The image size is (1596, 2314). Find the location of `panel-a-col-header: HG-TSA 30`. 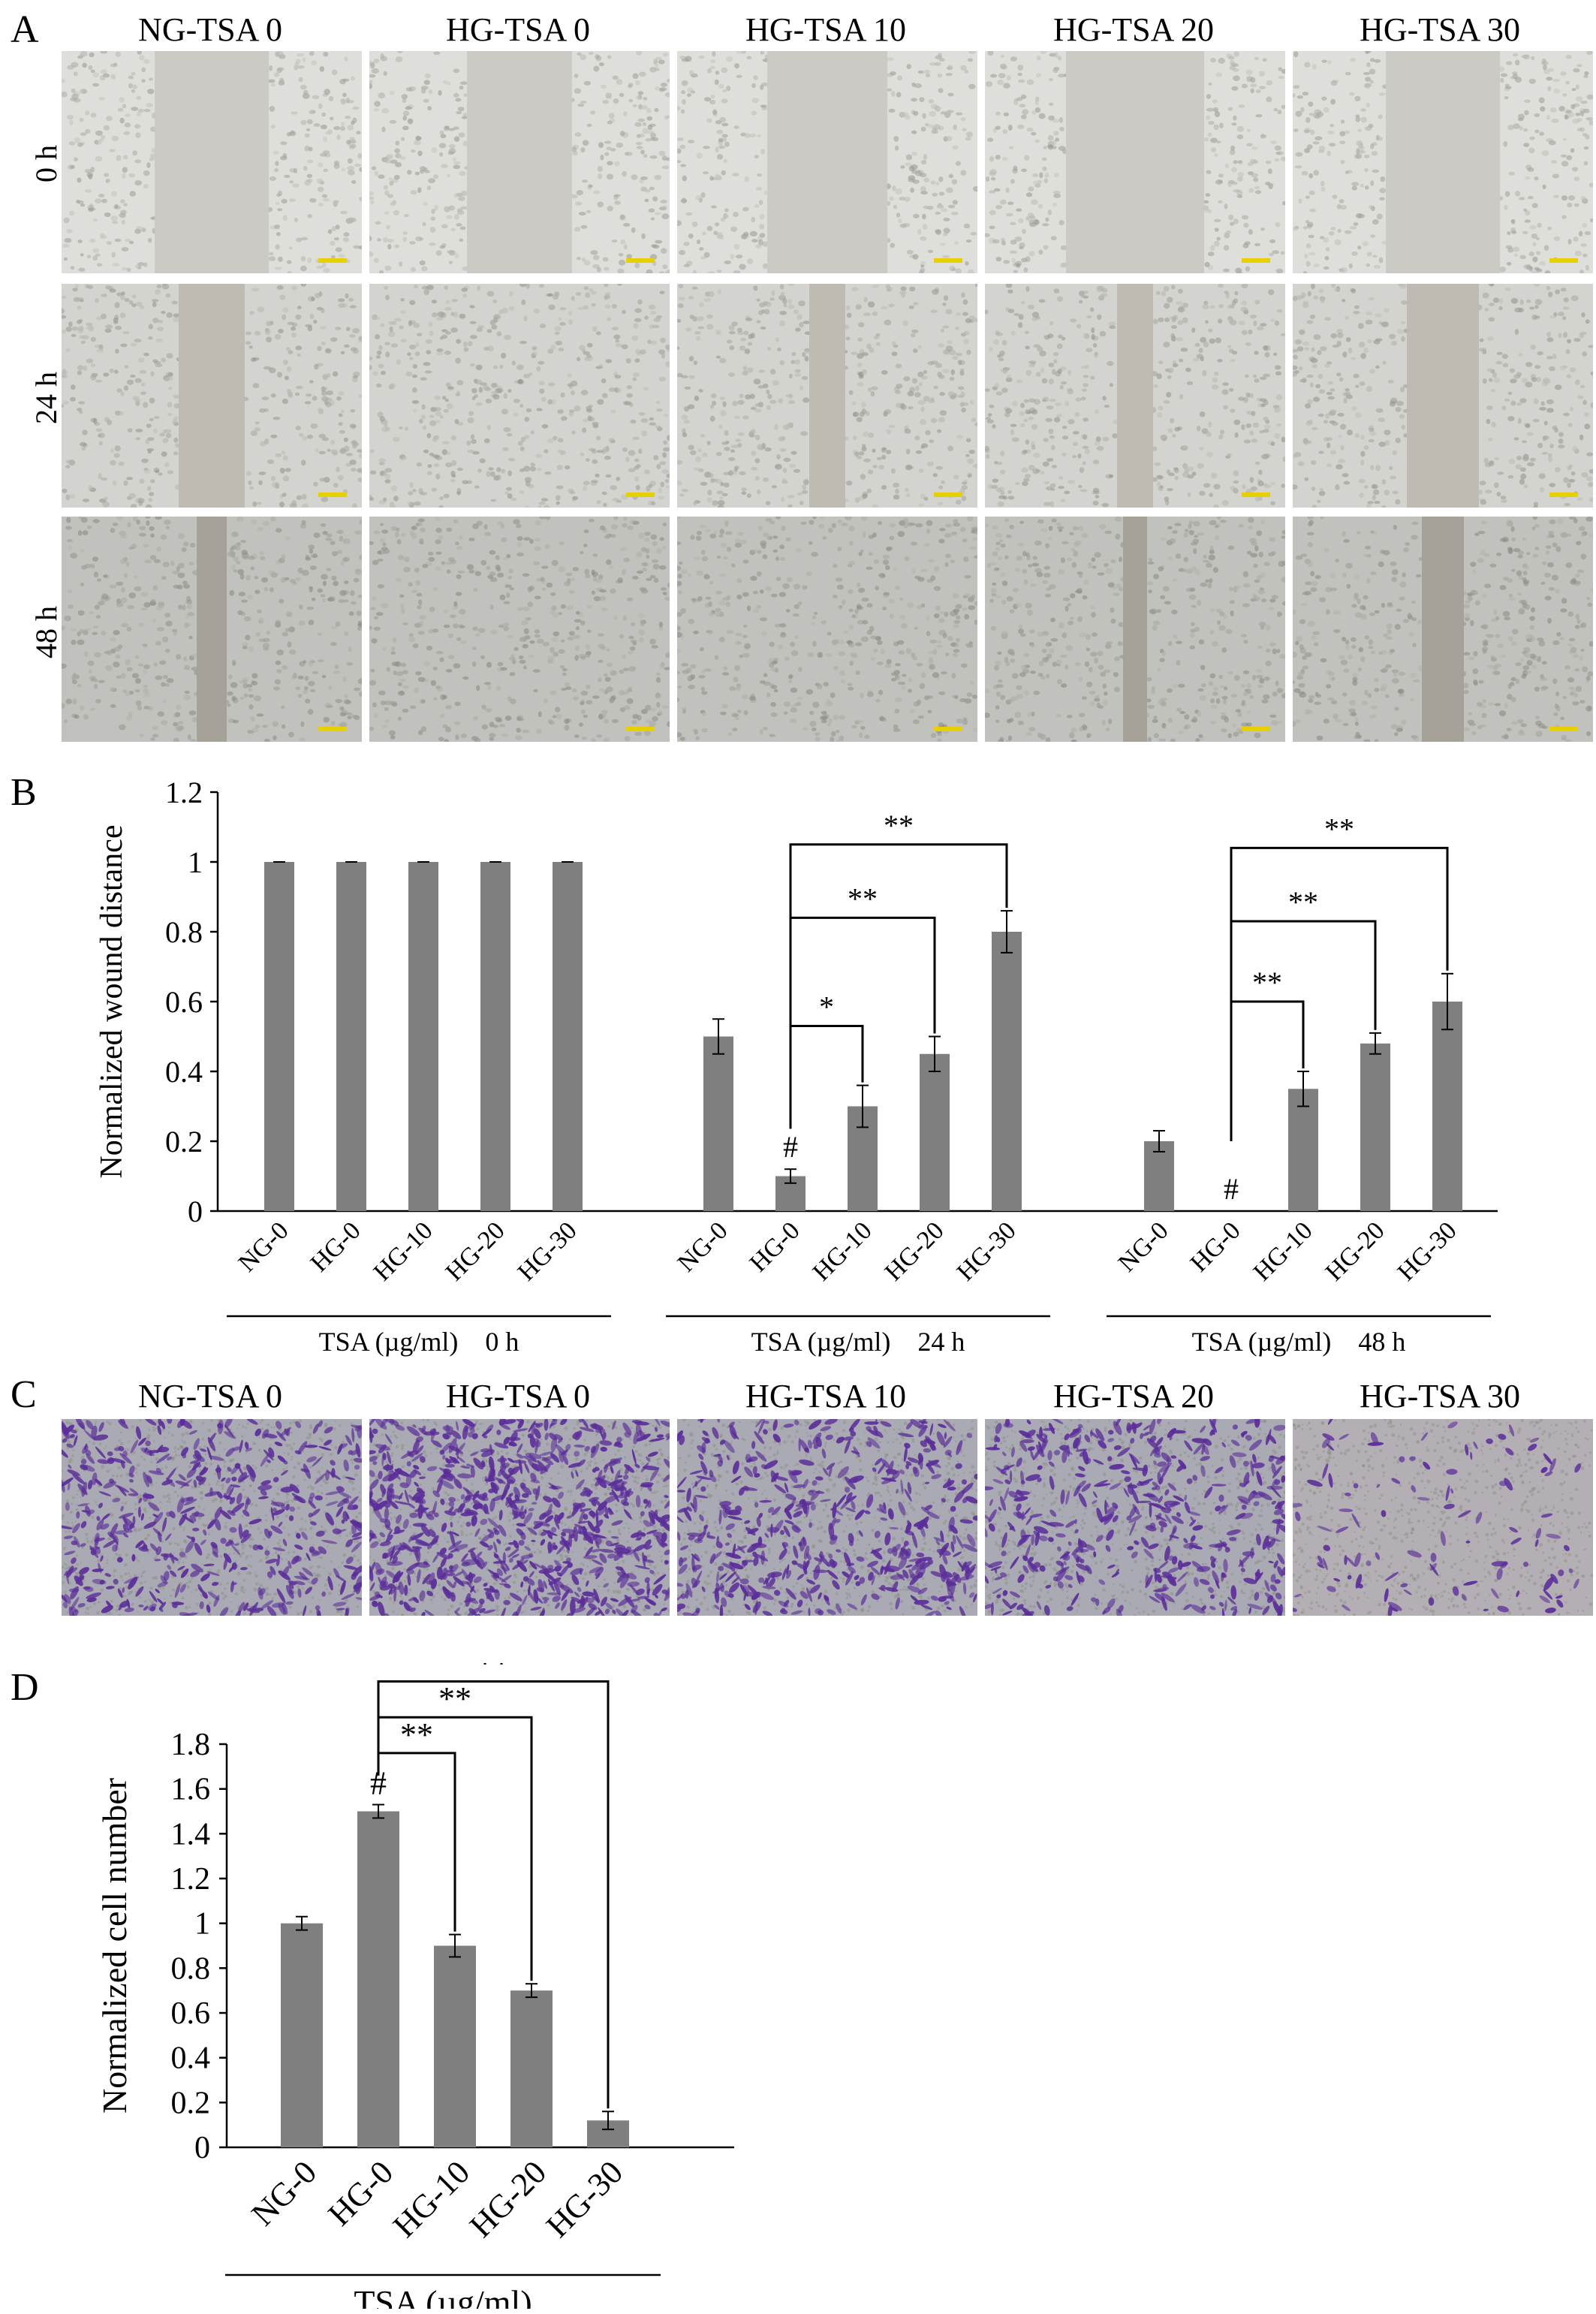

panel-a-col-header: HG-TSA 30 is located at coordinates (1440, 29).